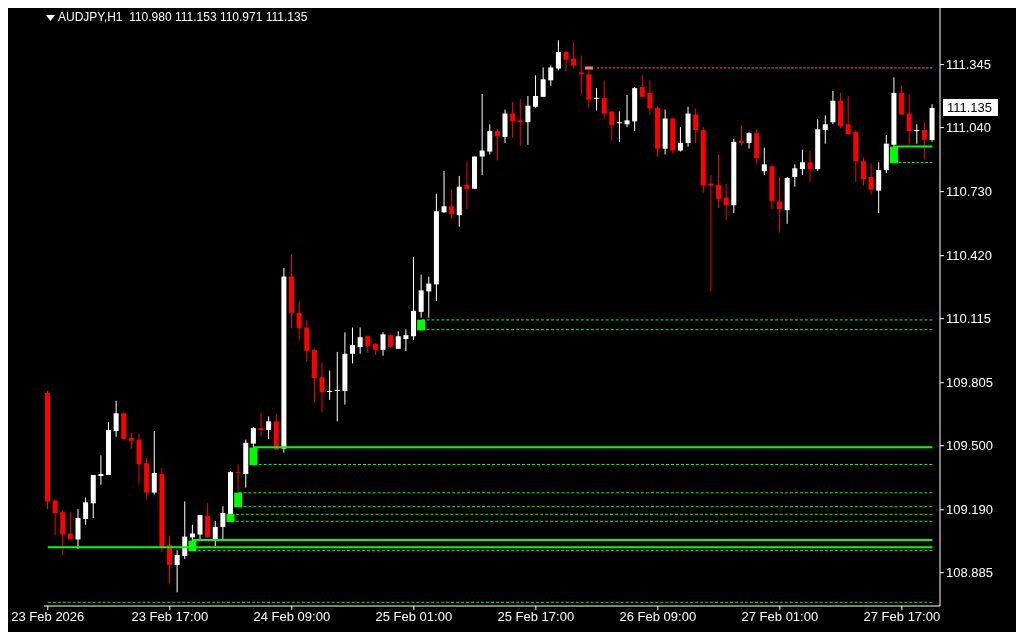 This screenshot has height=640, width=1024. Describe the element at coordinates (969, 128) in the screenshot. I see `y-tick-label: 111.040` at that location.